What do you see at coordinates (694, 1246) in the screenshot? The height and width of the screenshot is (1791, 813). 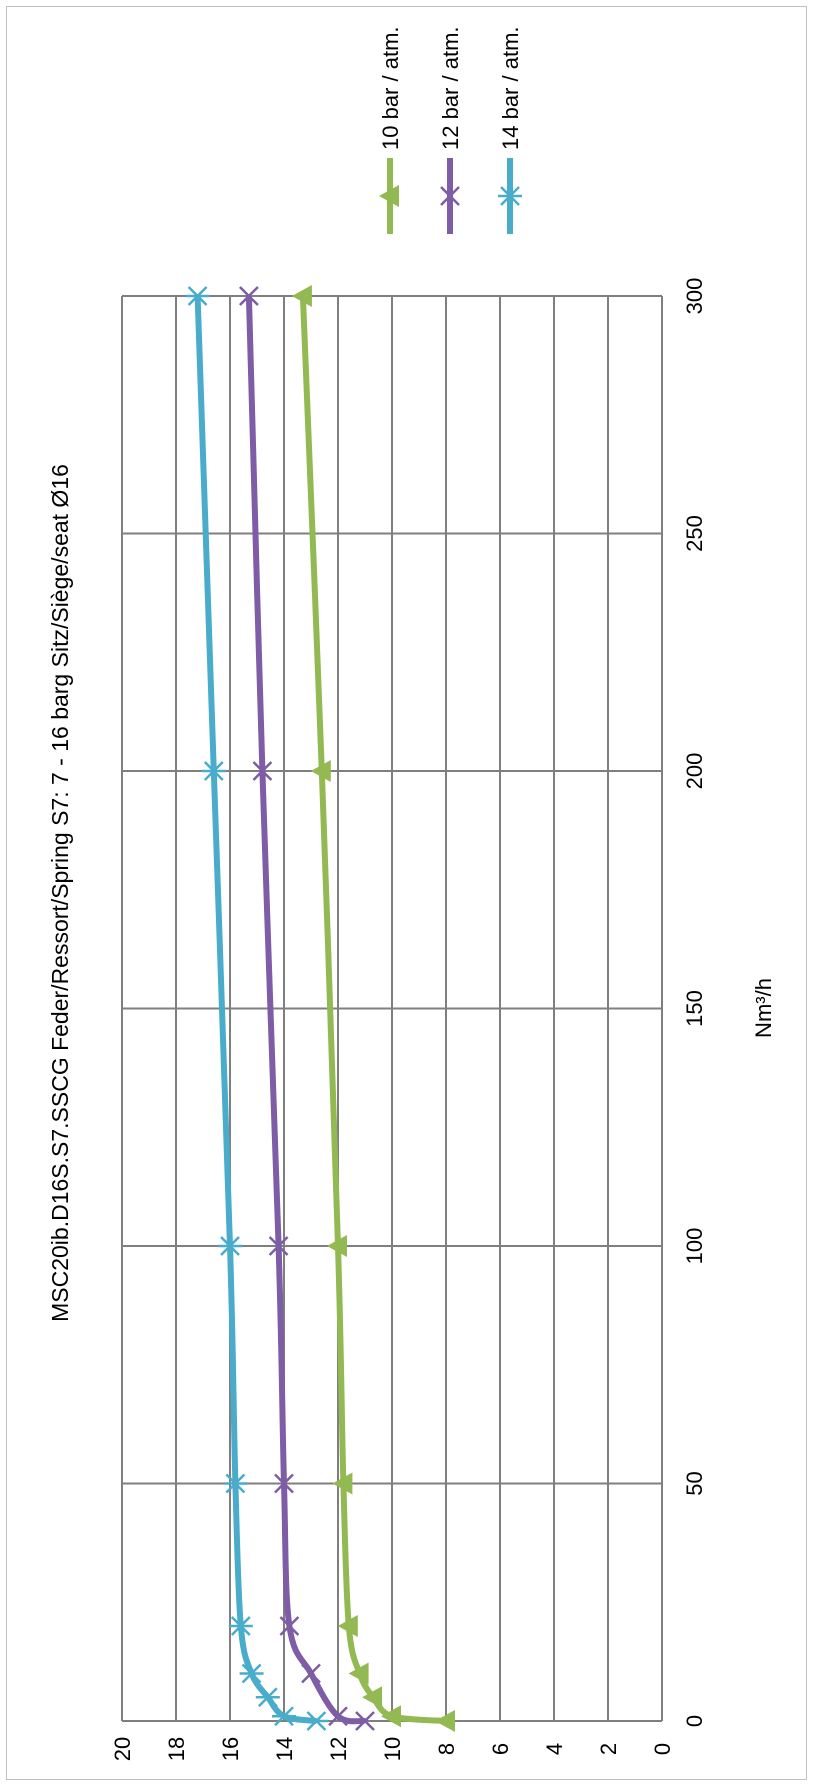 I see `x-tick-label: 100` at bounding box center [694, 1246].